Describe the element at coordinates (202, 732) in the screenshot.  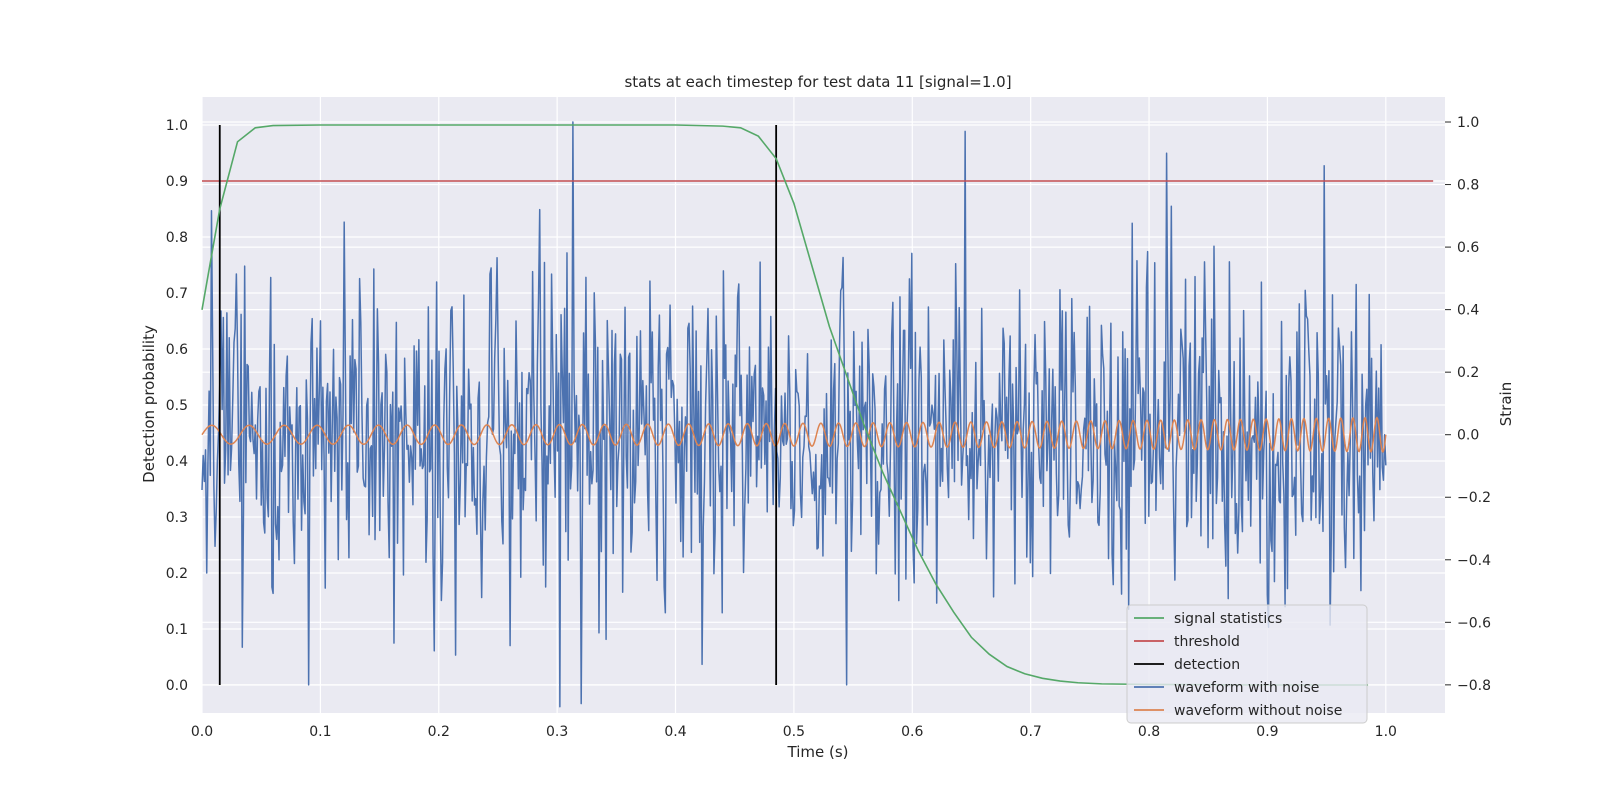
I see `x-tick-label: 0.0` at that location.